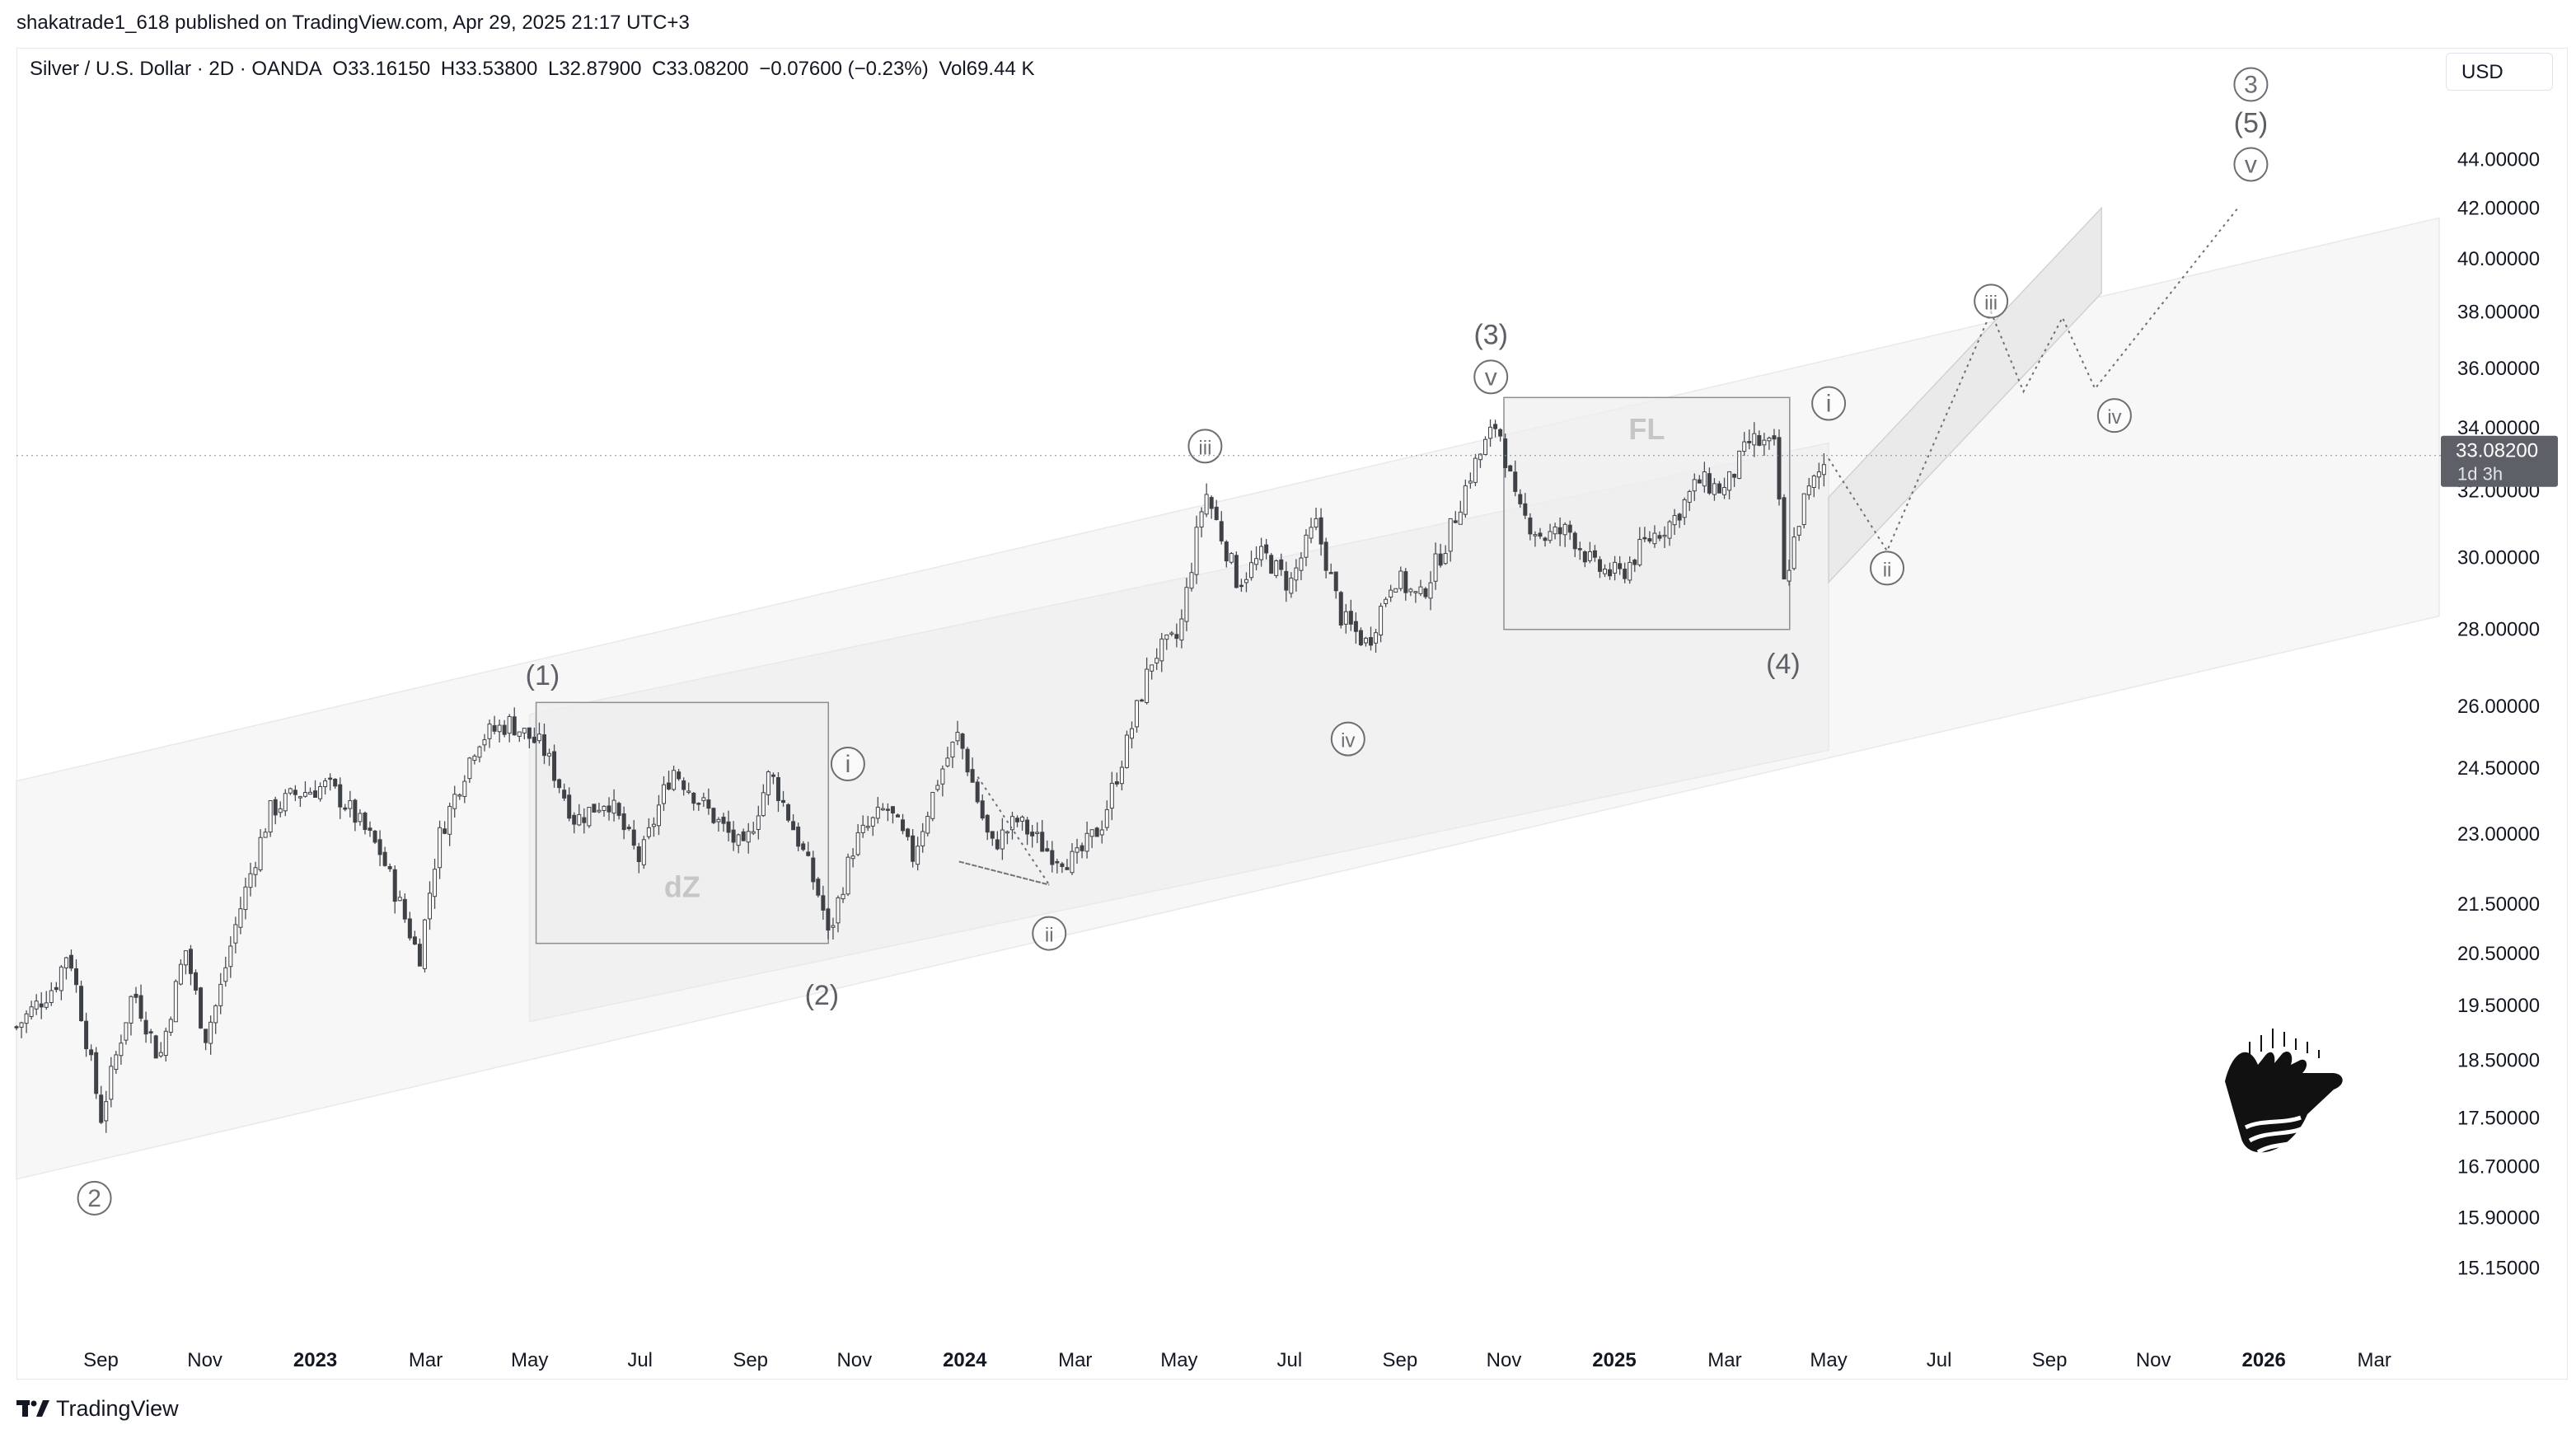 The width and height of the screenshot is (2576, 1434). Describe the element at coordinates (32, 1408) in the screenshot. I see `tradingview-logo-icon` at that location.